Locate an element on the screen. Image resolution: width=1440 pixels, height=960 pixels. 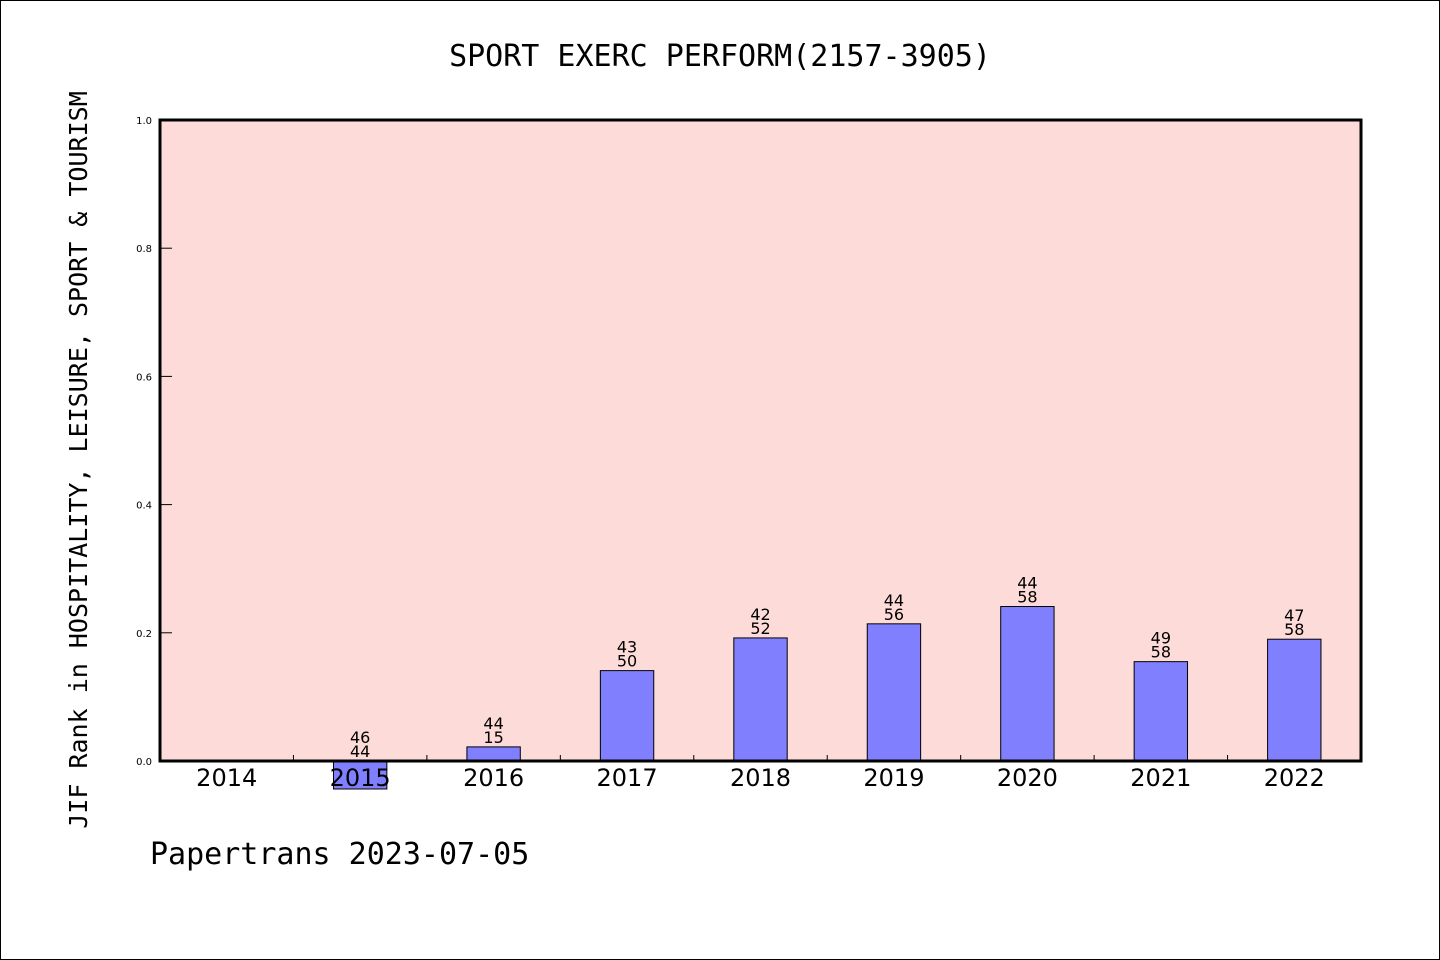
data-label-top: 43 is located at coordinates (627, 647).